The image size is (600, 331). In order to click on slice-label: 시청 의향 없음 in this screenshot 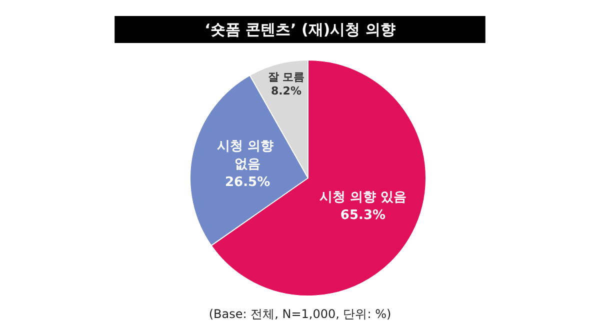, I will do `click(247, 155)`.